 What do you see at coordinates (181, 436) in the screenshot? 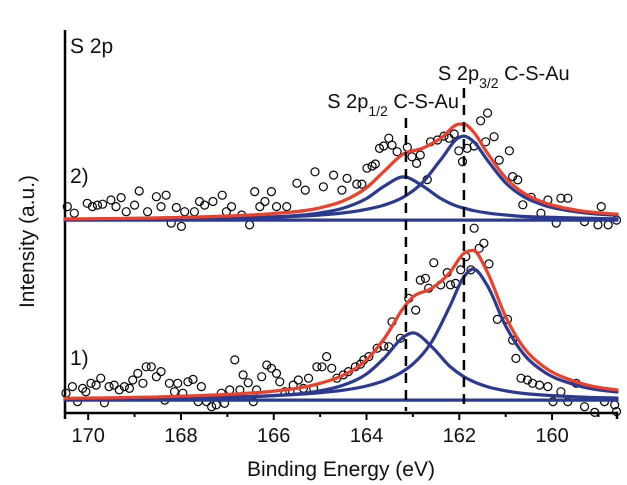
I see `x-tick-label: 168` at bounding box center [181, 436].